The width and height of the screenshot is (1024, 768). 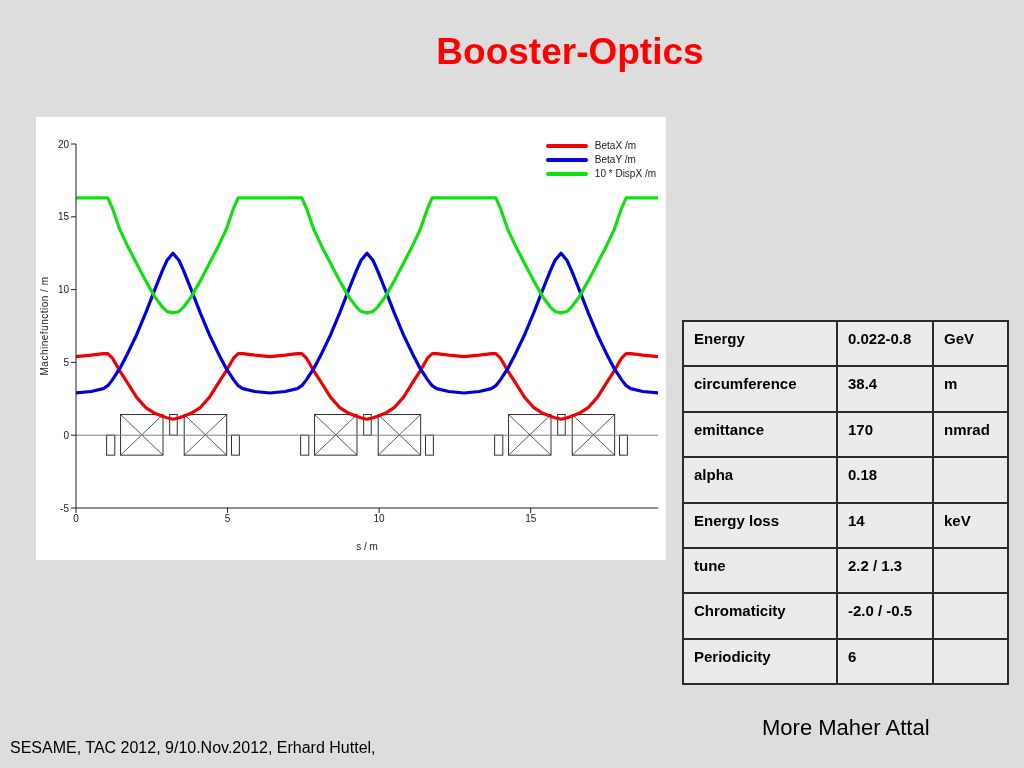 I want to click on text: keV, so click(x=957, y=520).